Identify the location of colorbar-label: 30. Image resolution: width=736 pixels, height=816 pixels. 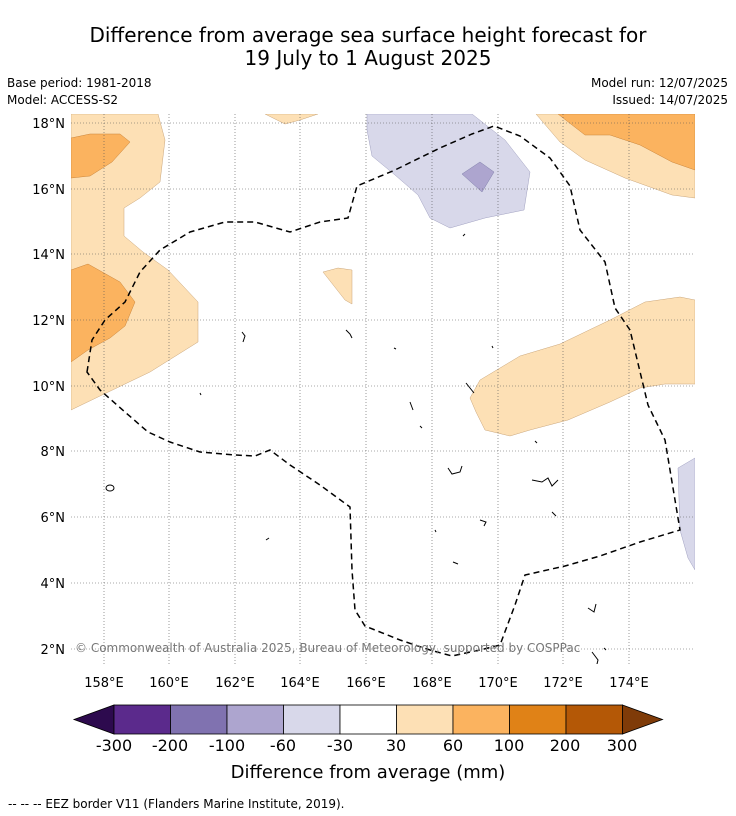
(396, 745).